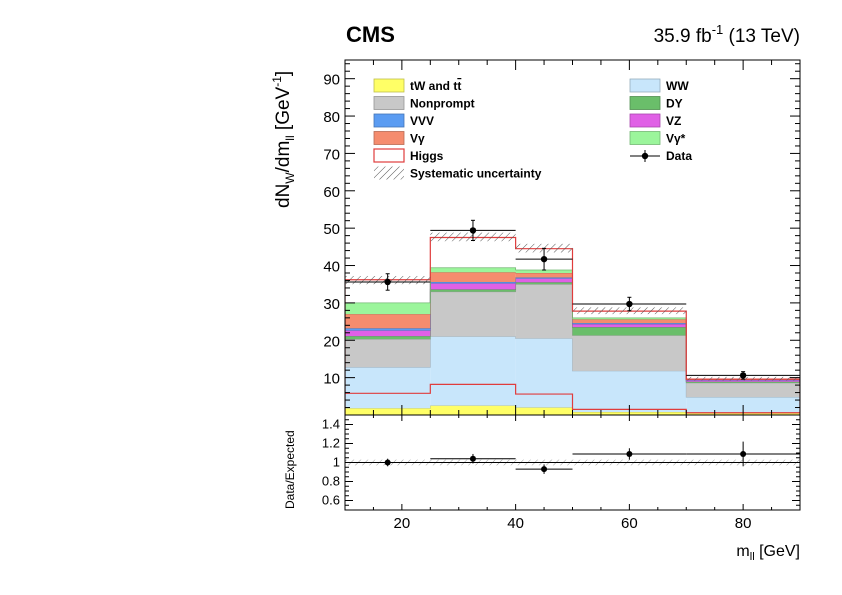  Describe the element at coordinates (331, 267) in the screenshot. I see `y-tick-label: 40` at that location.